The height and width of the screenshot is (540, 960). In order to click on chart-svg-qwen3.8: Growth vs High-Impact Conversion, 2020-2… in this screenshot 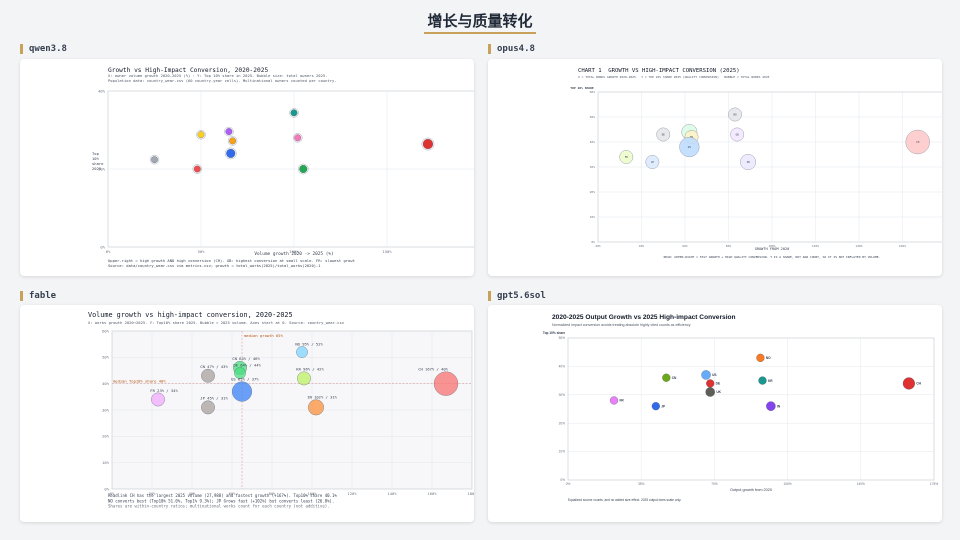, I will do `click(283, 167)`.